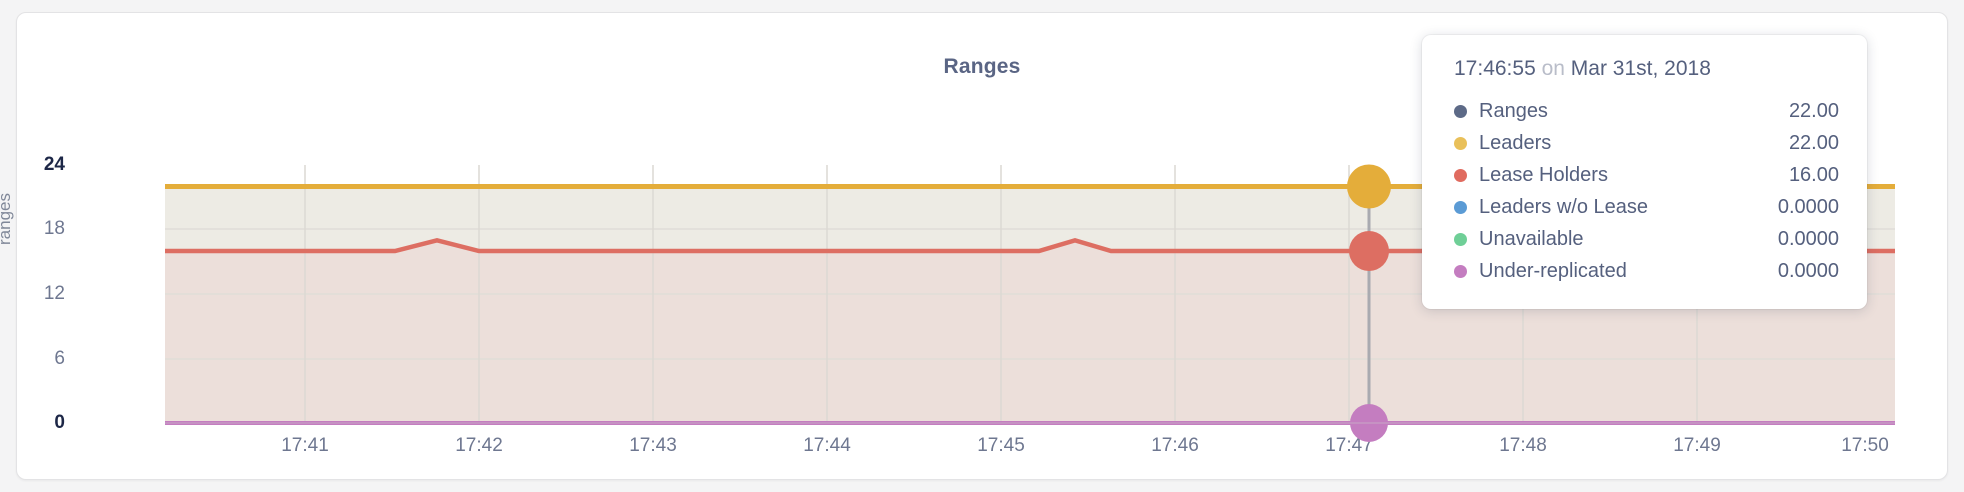 The height and width of the screenshot is (492, 1964). What do you see at coordinates (982, 66) in the screenshot?
I see `page-title: Ranges` at bounding box center [982, 66].